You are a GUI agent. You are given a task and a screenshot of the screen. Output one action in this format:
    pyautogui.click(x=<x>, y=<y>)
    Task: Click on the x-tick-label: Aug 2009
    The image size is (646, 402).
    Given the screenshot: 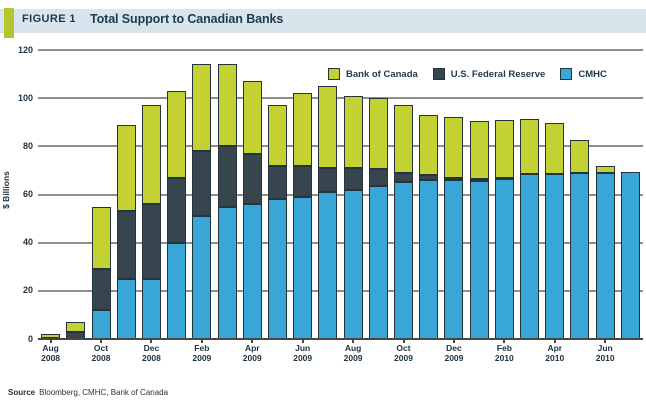 What is the action you would take?
    pyautogui.click(x=353, y=353)
    